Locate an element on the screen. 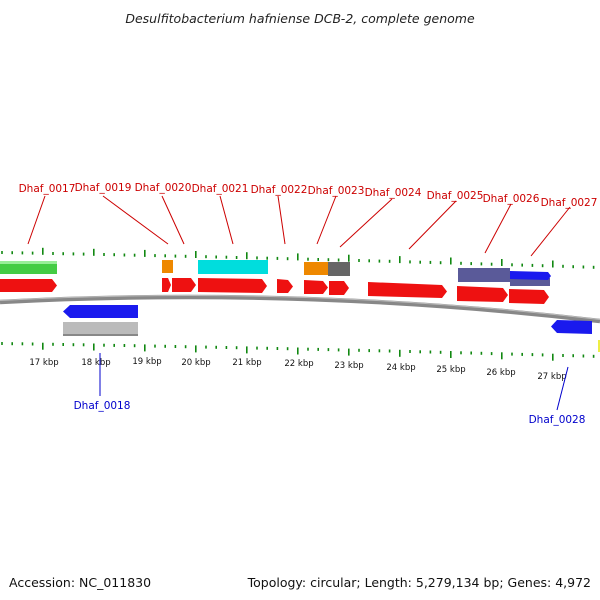 This screenshot has height=600, width=600. feature-silver-shadow is located at coordinates (100, 335).